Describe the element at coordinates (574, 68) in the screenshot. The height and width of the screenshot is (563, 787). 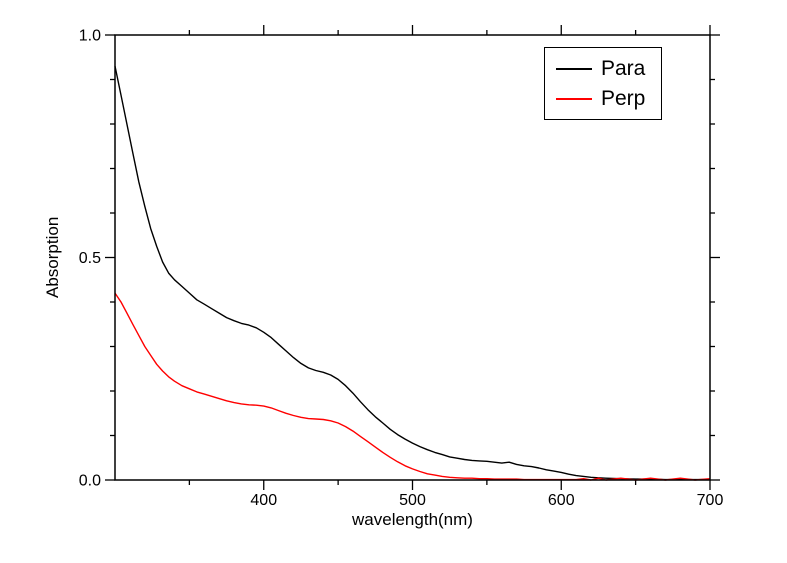
I see `para-line-swatch` at that location.